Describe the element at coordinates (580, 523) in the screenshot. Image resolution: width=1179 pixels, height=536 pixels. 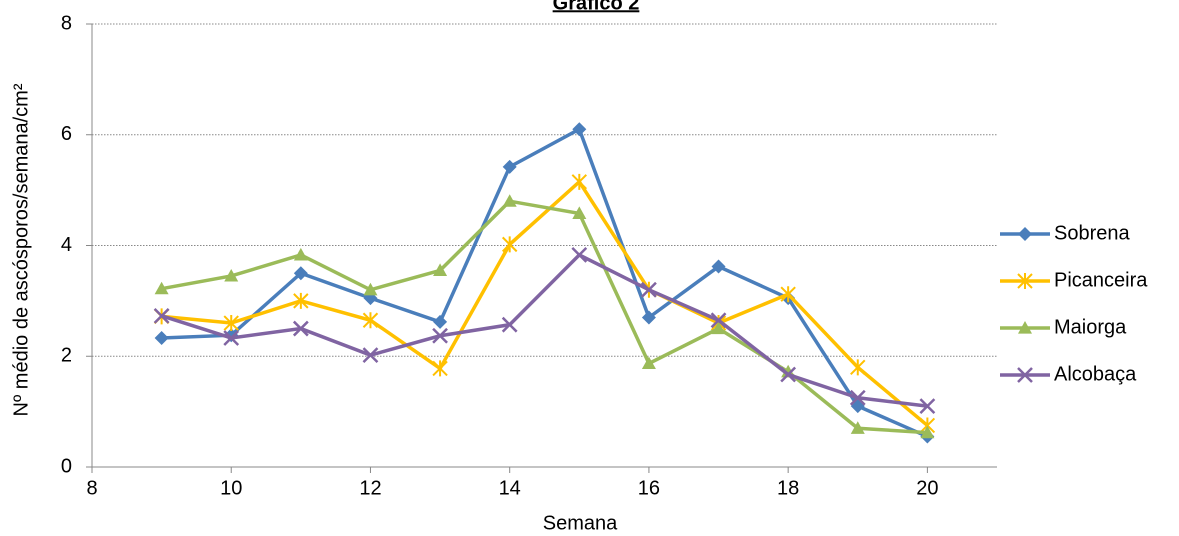
I see `x-axis-label: Semana` at that location.